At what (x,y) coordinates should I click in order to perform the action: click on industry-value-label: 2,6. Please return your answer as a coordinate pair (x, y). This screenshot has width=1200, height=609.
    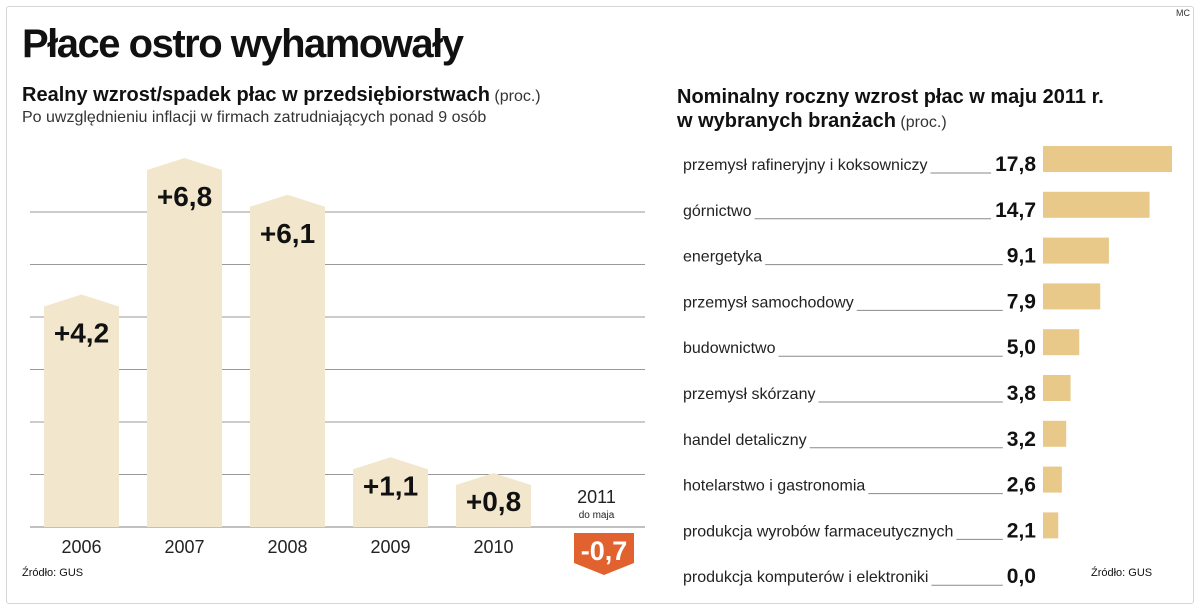
    Looking at the image, I should click on (1021, 485).